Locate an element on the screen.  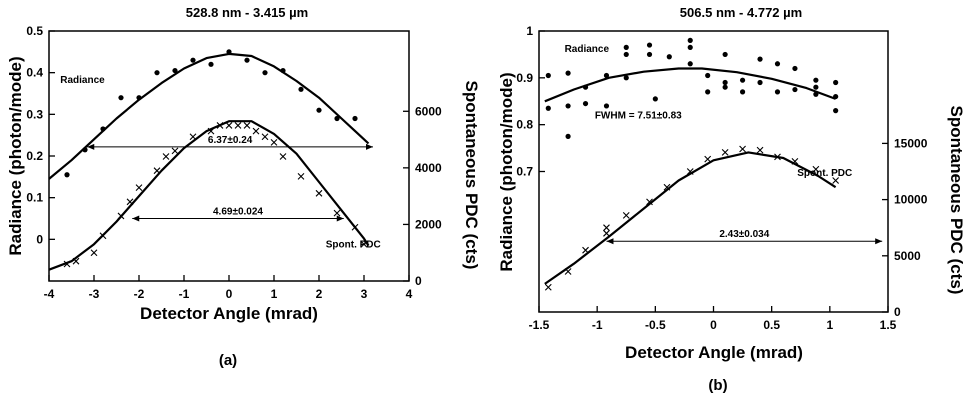
chart-a-y-tick-label: 0.3 is located at coordinates (34, 114).